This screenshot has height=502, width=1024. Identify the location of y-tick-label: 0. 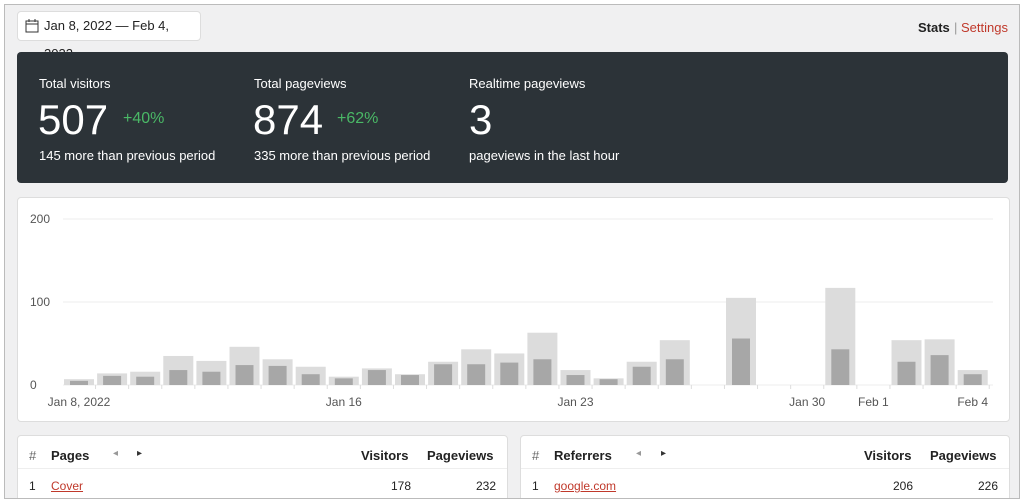
(33, 385).